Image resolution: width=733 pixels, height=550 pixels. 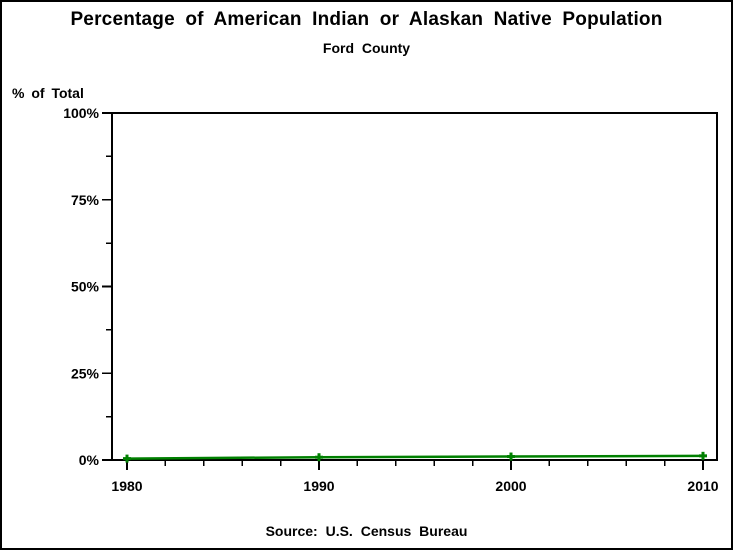 What do you see at coordinates (85, 200) in the screenshot?
I see `y-tick-label: 75%` at bounding box center [85, 200].